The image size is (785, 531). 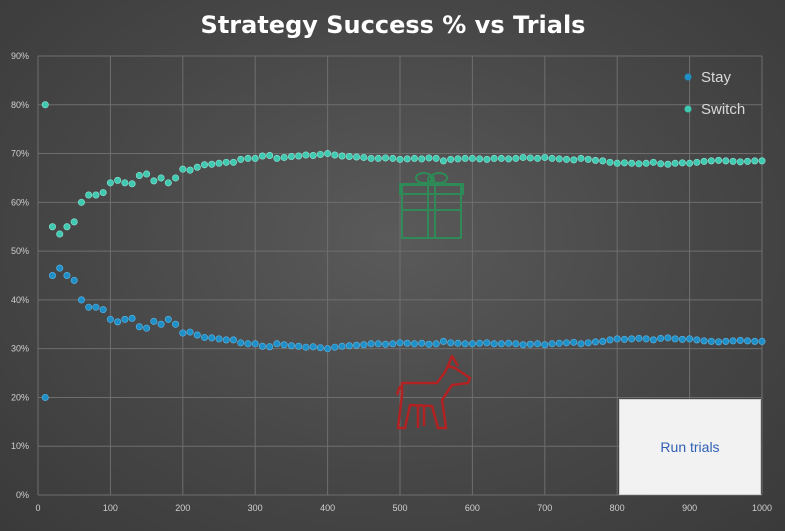 I want to click on y-tick-label: 40%, so click(x=20, y=300).